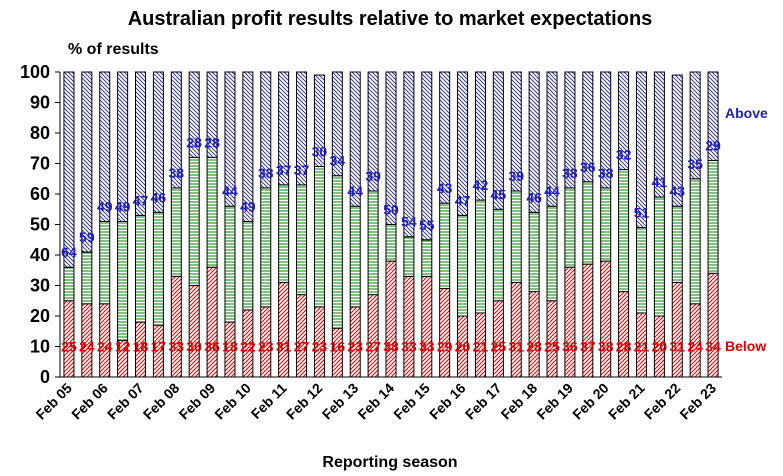 The image size is (783, 476). Describe the element at coordinates (141, 200) in the screenshot. I see `data-label-above: 47` at that location.